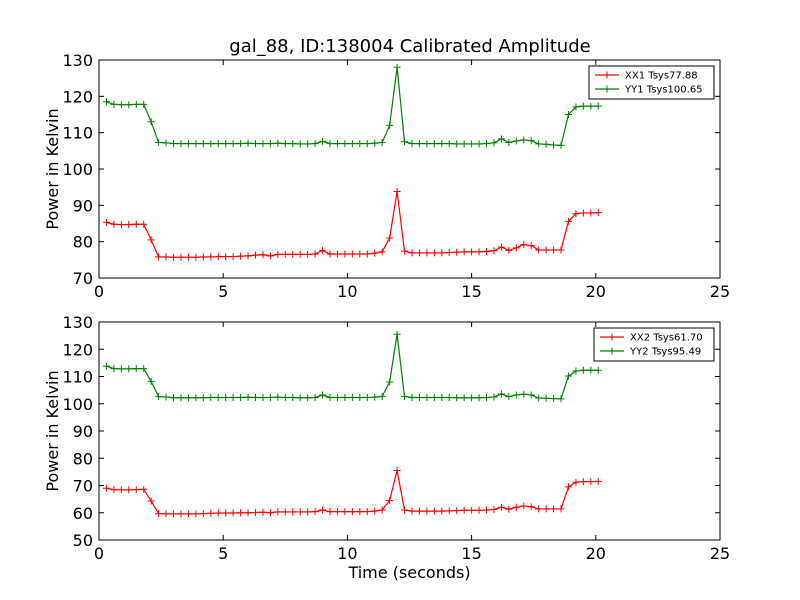 Image resolution: width=800 pixels, height=600 pixels. I want to click on y-tick-label: 110, so click(77, 377).